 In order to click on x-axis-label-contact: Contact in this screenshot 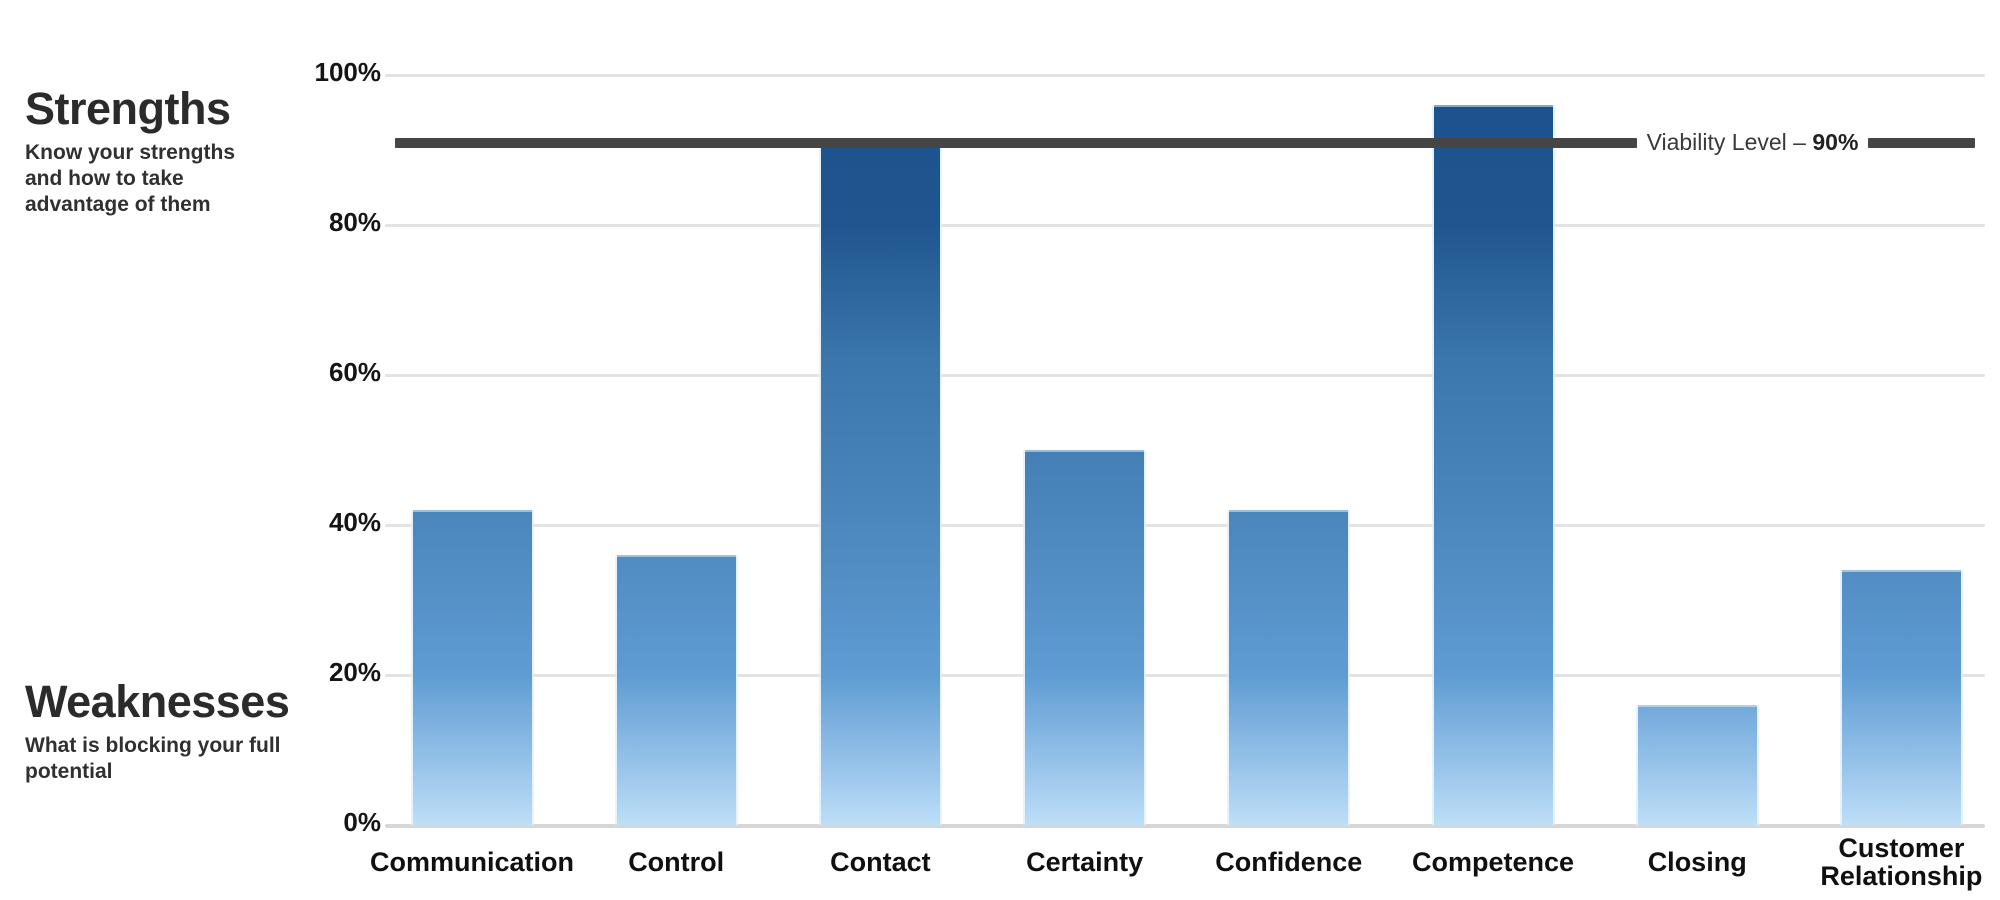, I will do `click(880, 861)`.